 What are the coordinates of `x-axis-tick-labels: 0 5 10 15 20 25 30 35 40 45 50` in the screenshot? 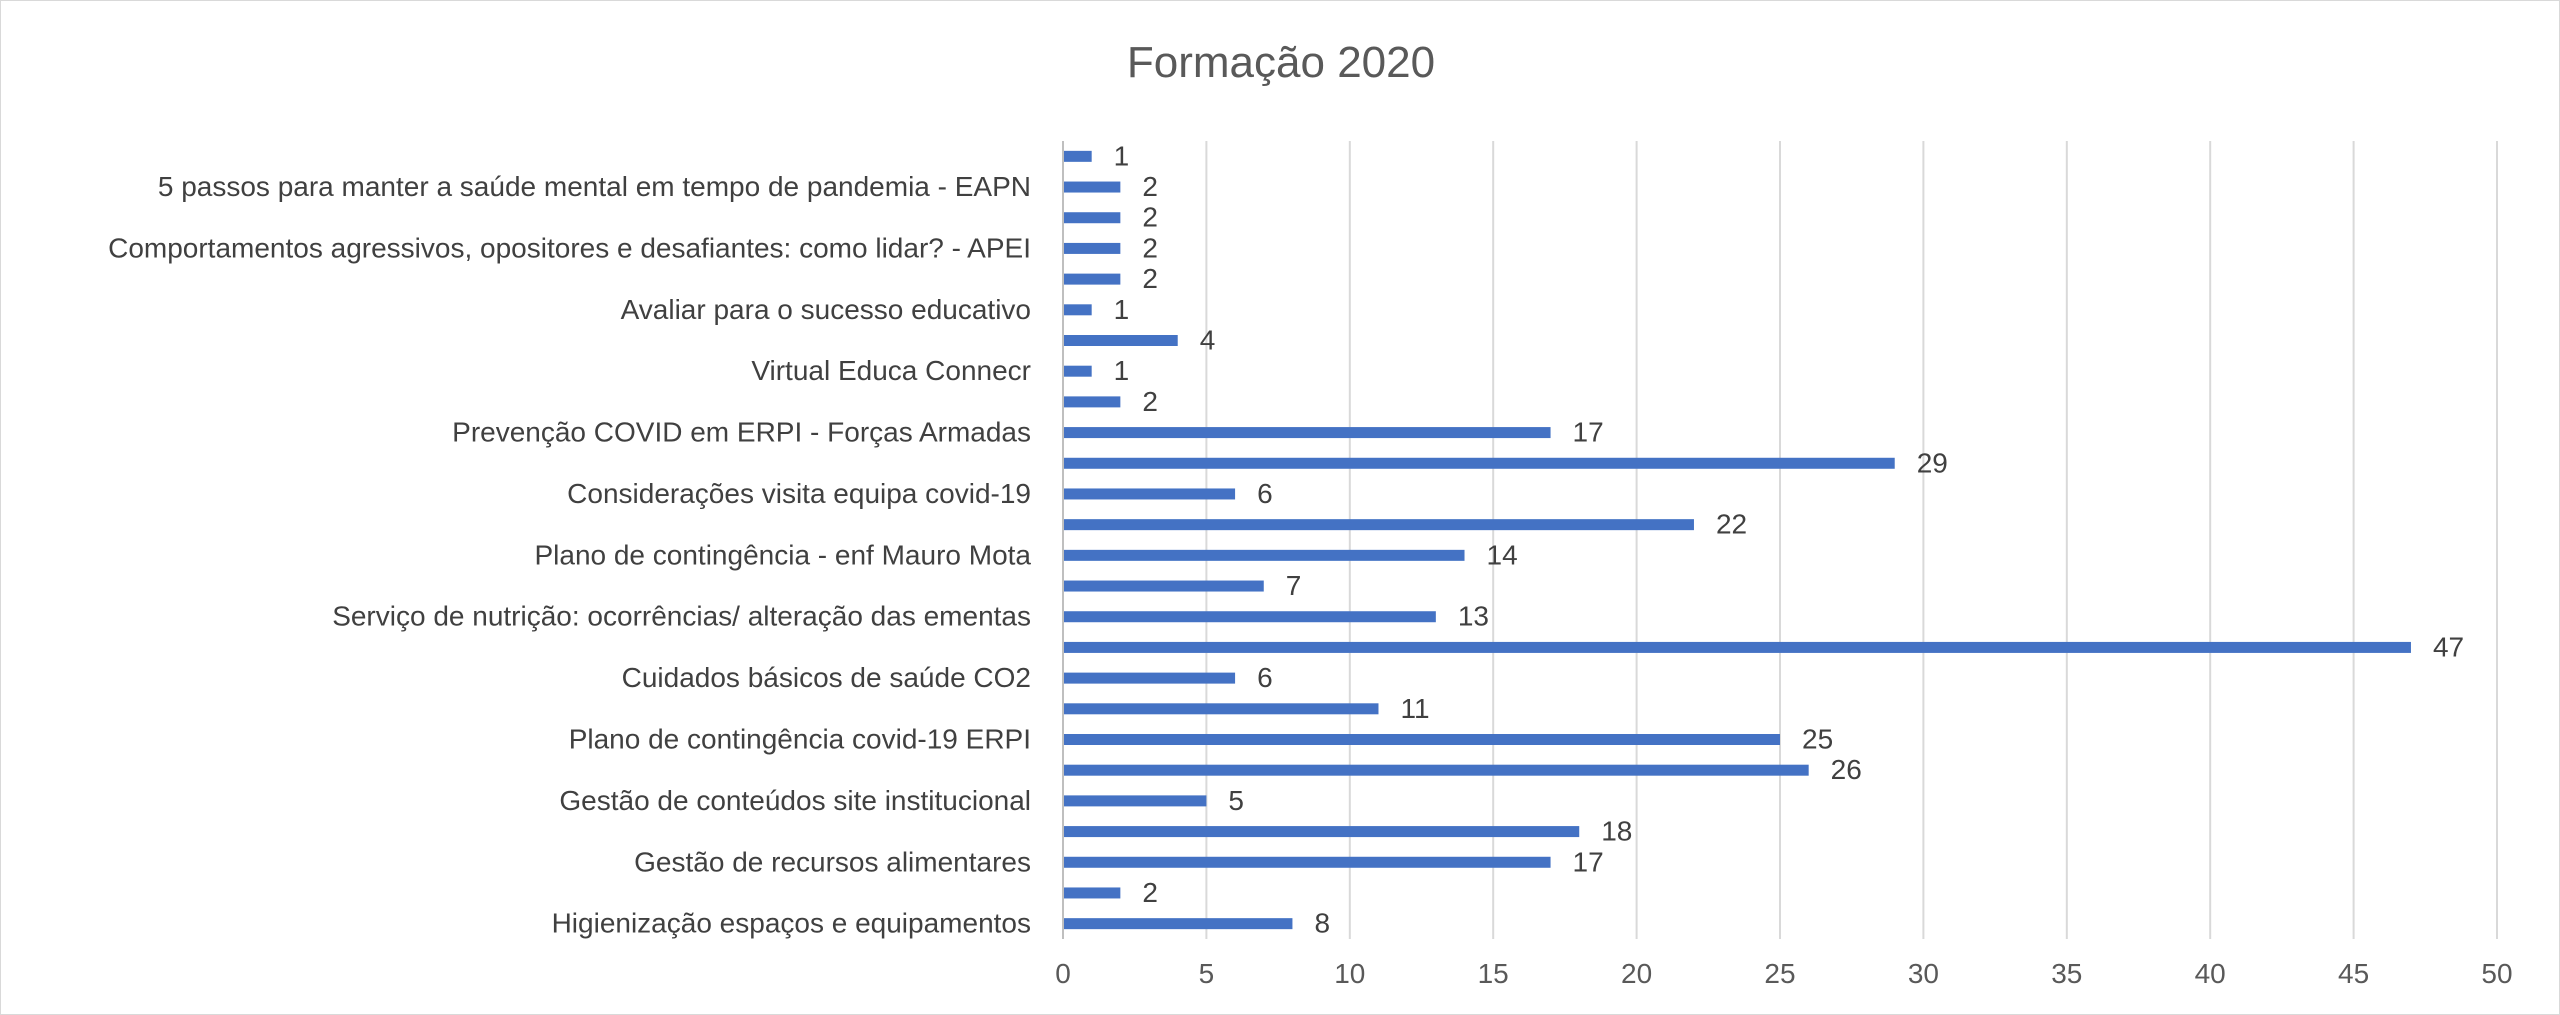 It's located at (1783, 973).